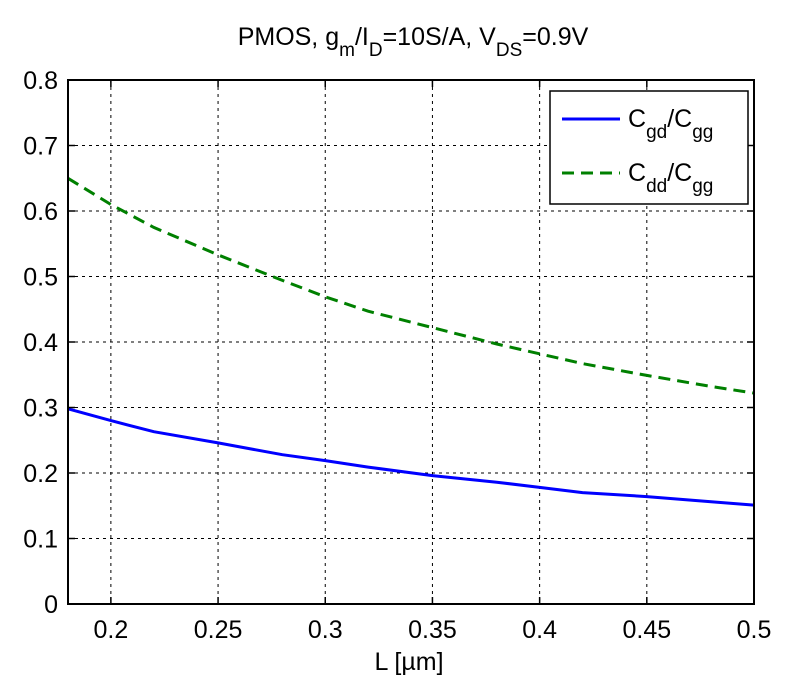  I want to click on text-part: =10S/A, V, so click(440, 37).